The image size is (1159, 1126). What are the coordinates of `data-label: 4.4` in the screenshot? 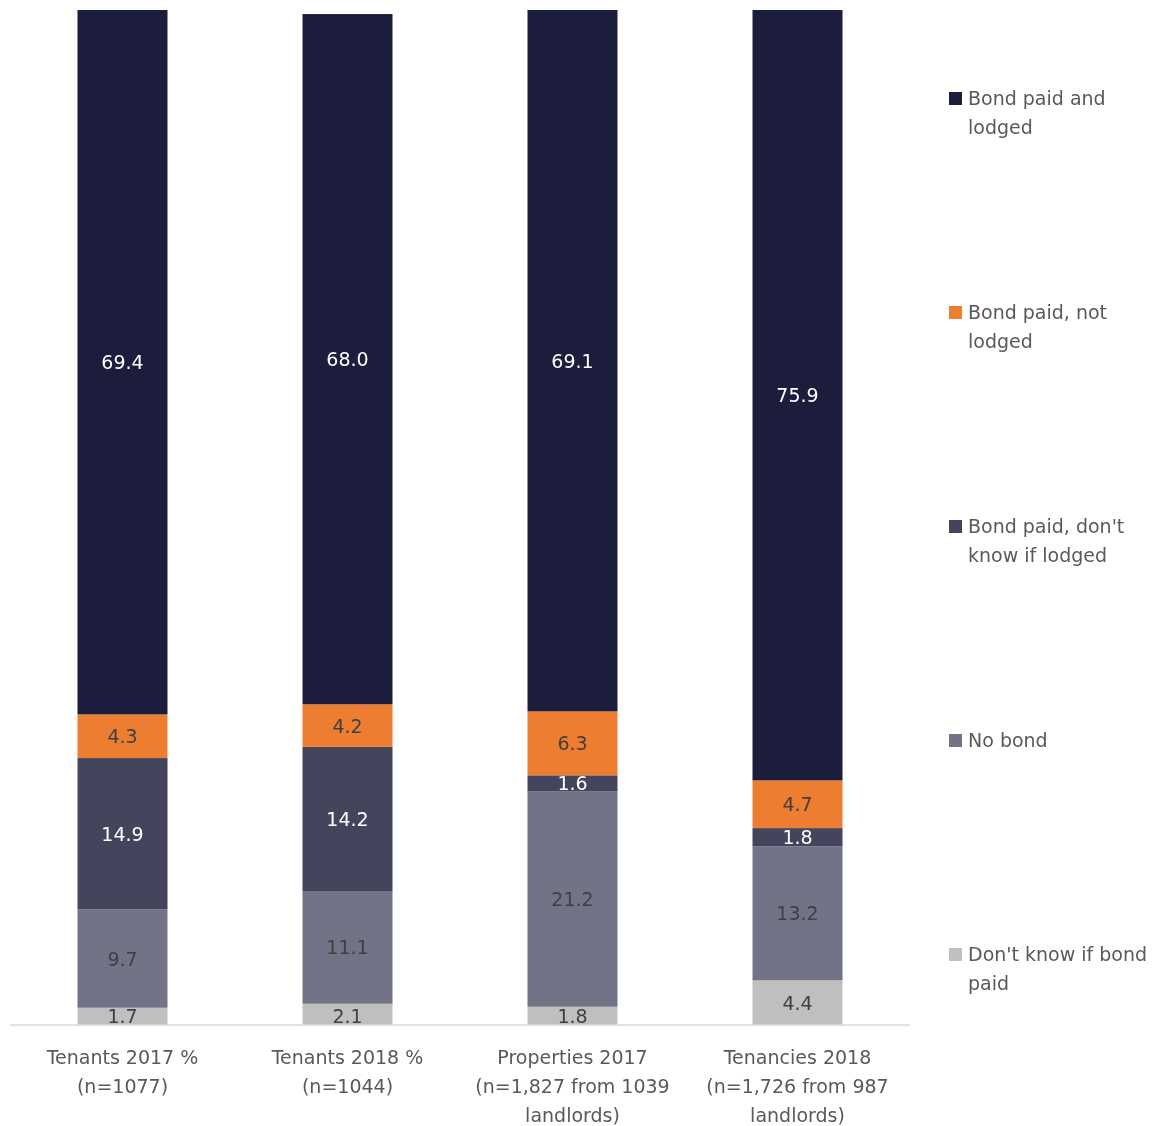 It's located at (797, 1002).